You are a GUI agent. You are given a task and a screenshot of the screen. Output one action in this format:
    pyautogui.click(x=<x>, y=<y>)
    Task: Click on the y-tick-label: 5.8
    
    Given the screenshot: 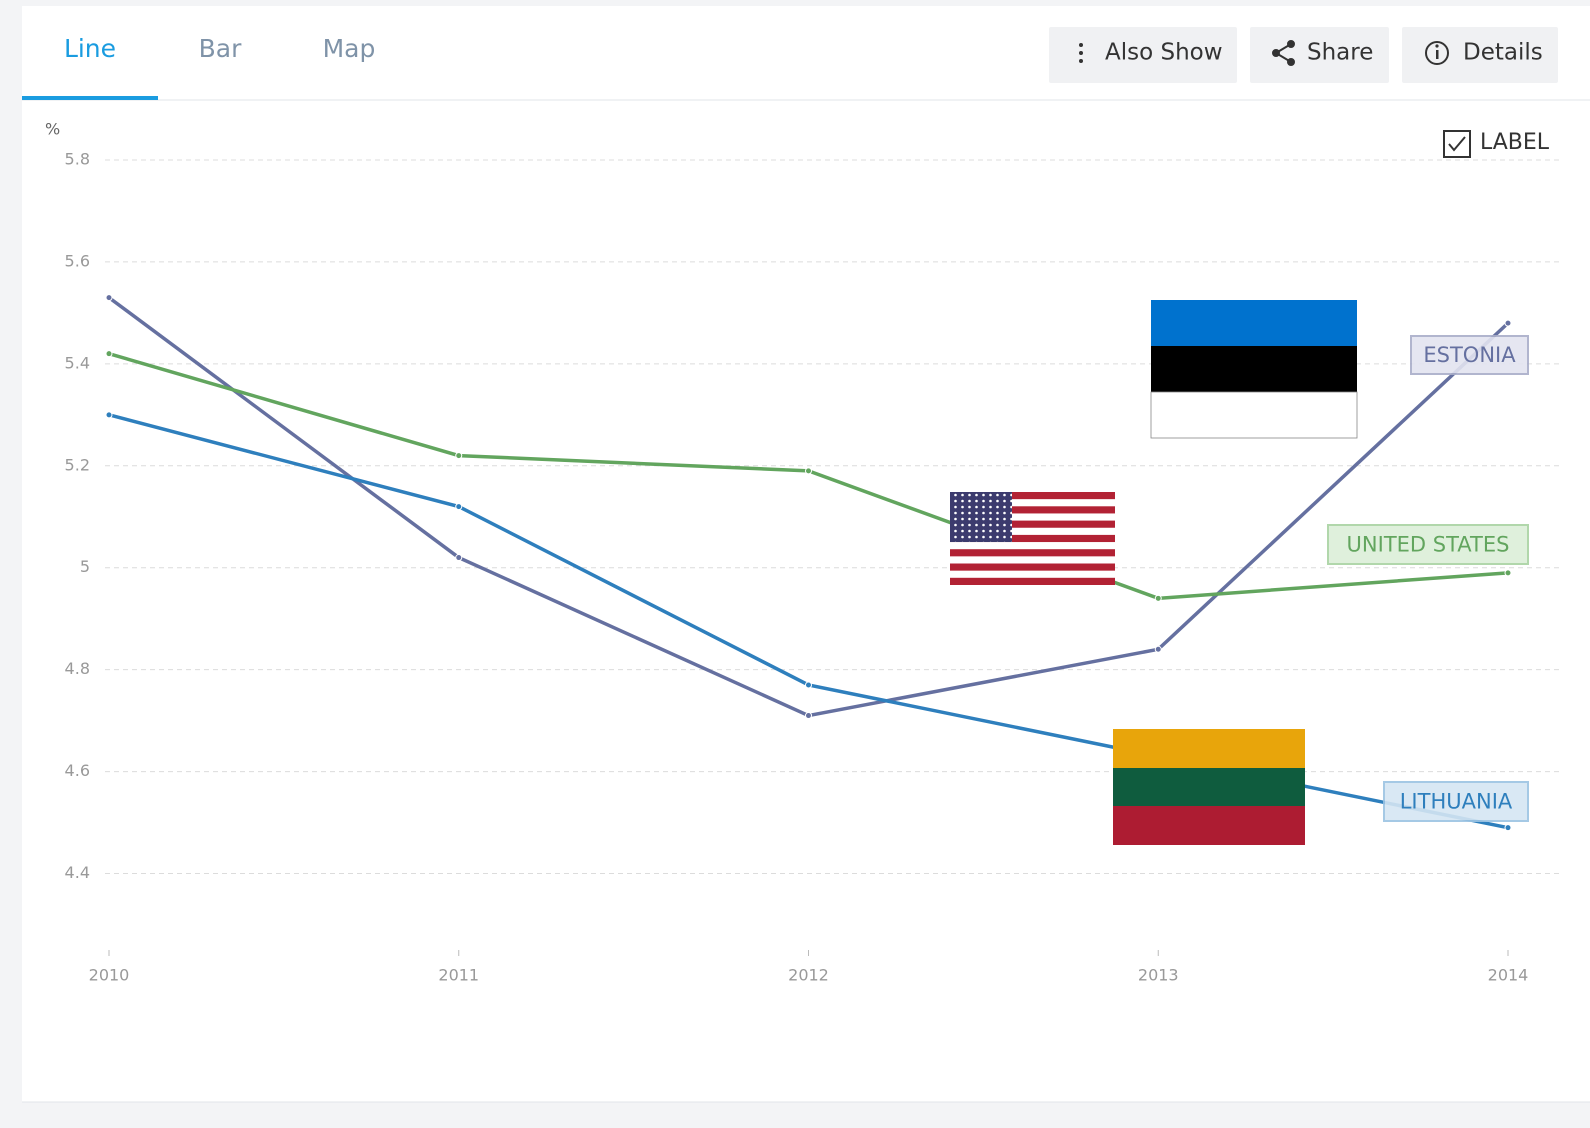 What is the action you would take?
    pyautogui.click(x=77, y=159)
    